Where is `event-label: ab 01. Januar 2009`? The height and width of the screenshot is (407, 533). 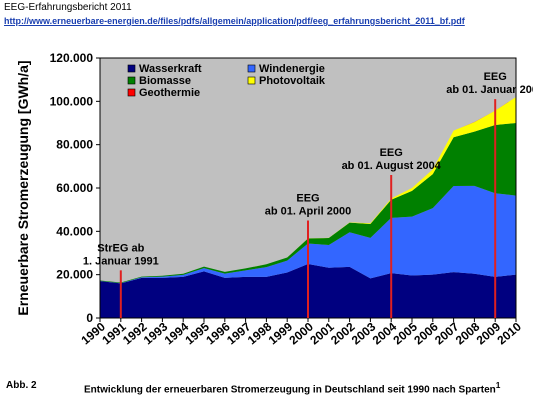
event-label: ab 01. Januar 2009 is located at coordinates (489, 90).